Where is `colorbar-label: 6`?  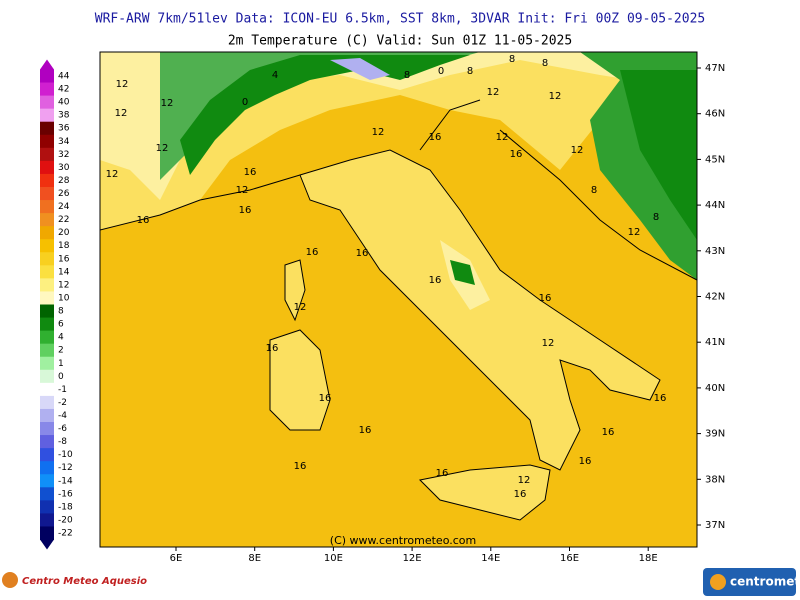
colorbar-label: 6 is located at coordinates (61, 325).